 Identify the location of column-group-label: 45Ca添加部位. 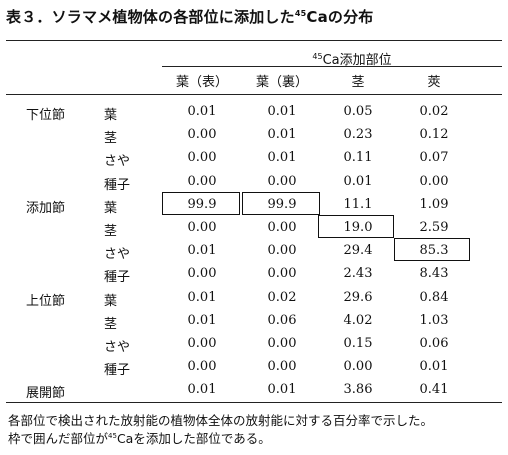
(352, 58).